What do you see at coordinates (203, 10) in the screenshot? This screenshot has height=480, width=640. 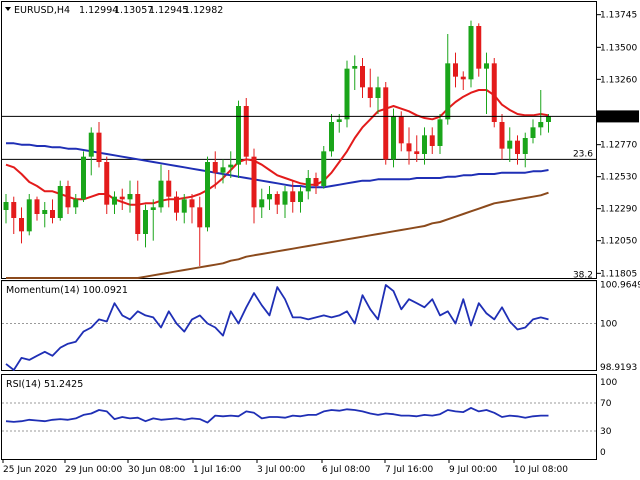 I see `header-close: 1.12982` at bounding box center [203, 10].